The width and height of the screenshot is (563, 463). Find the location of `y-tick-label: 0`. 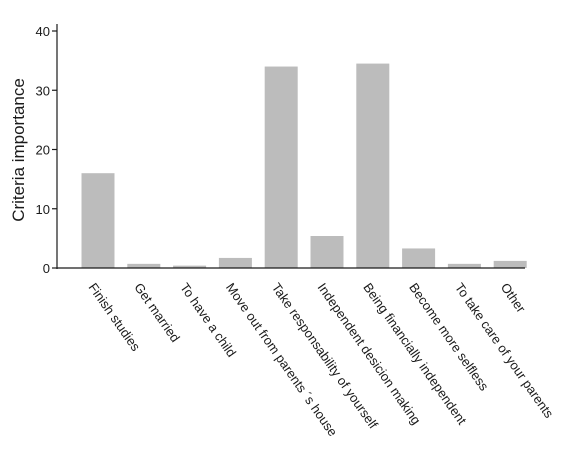

y-tick-label: 0 is located at coordinates (46, 268).